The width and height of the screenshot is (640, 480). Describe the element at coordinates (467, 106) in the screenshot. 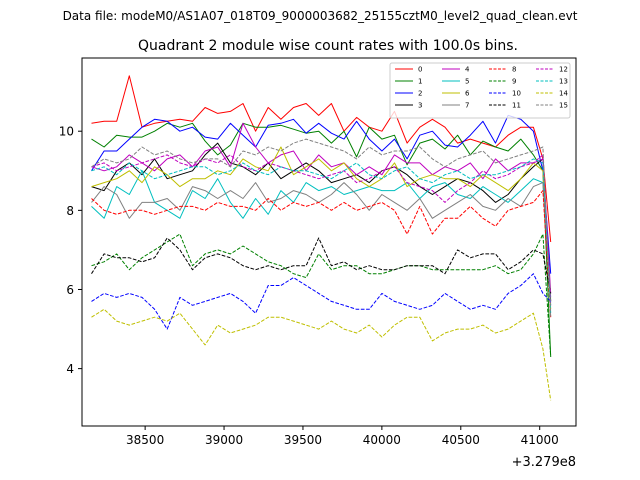

I see `legend-label-7: 7` at that location.